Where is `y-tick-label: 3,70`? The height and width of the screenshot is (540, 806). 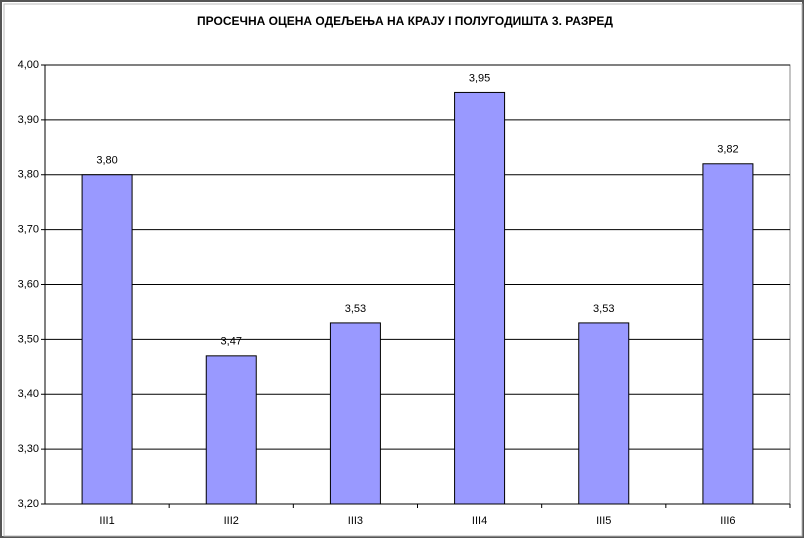
y-tick-label: 3,70 is located at coordinates (28, 230).